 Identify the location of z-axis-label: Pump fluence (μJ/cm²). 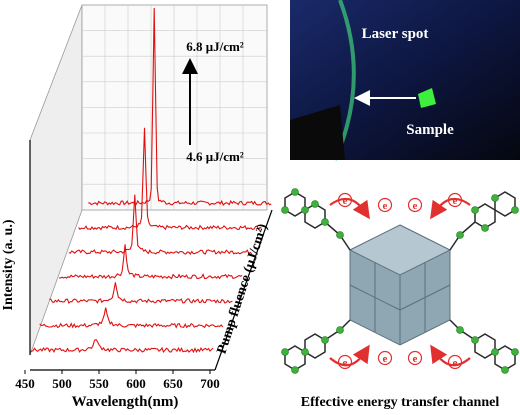
(243, 289).